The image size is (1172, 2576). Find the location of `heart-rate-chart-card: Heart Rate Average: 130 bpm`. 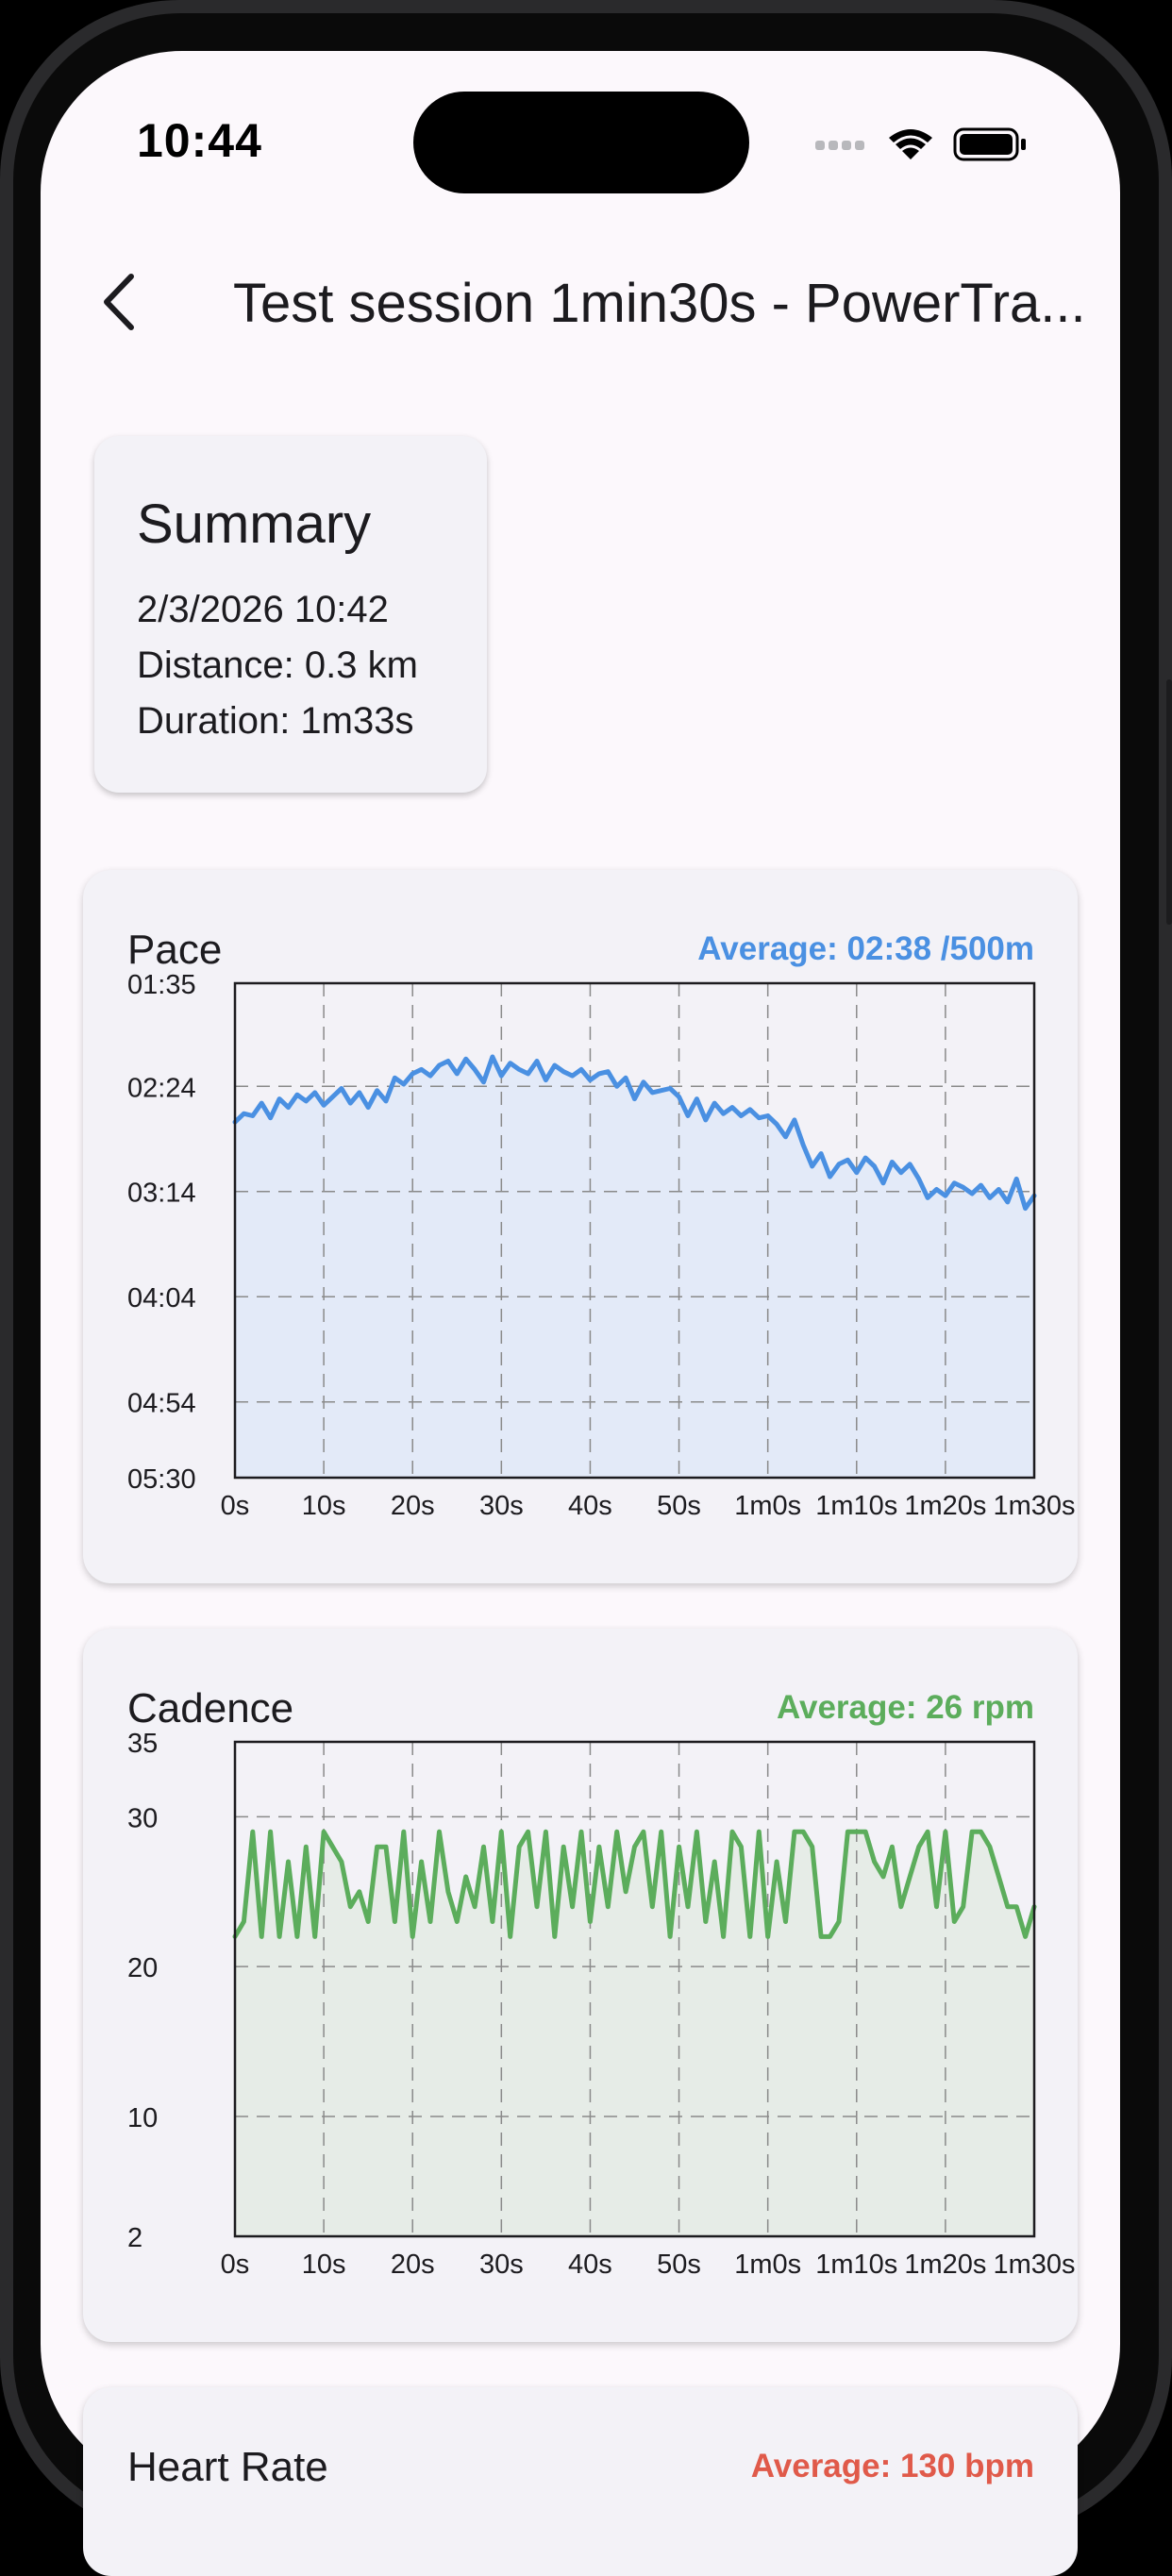

heart-rate-chart-card: Heart Rate Average: 130 bpm is located at coordinates (580, 2481).